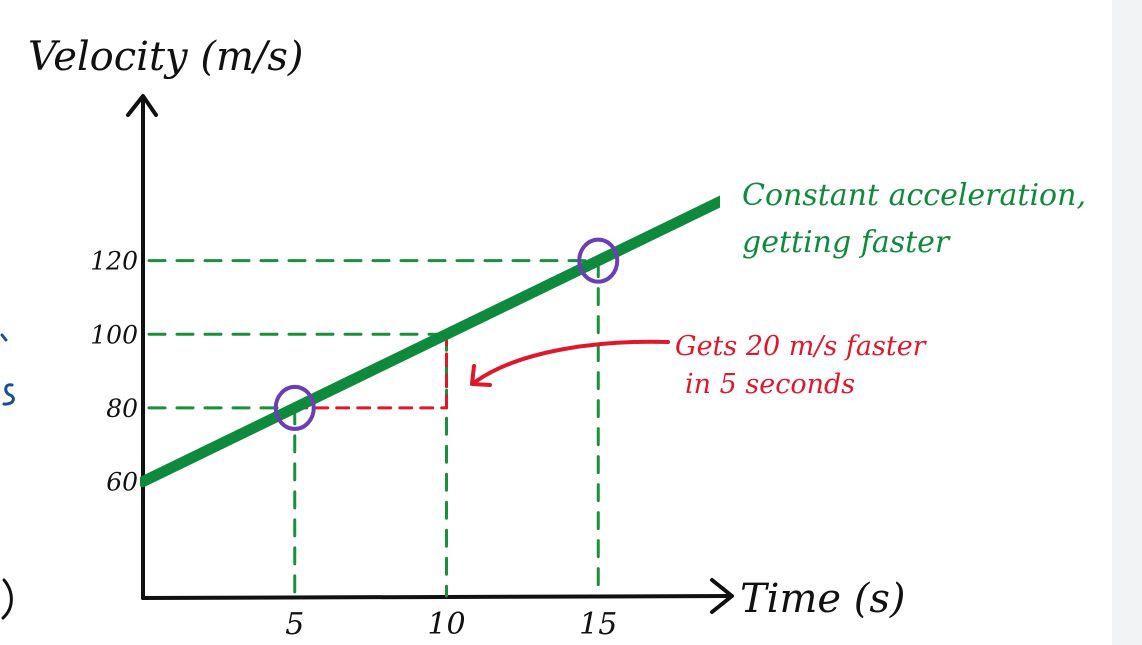  What do you see at coordinates (722, 596) in the screenshot?
I see `x-axis-arrowhead` at bounding box center [722, 596].